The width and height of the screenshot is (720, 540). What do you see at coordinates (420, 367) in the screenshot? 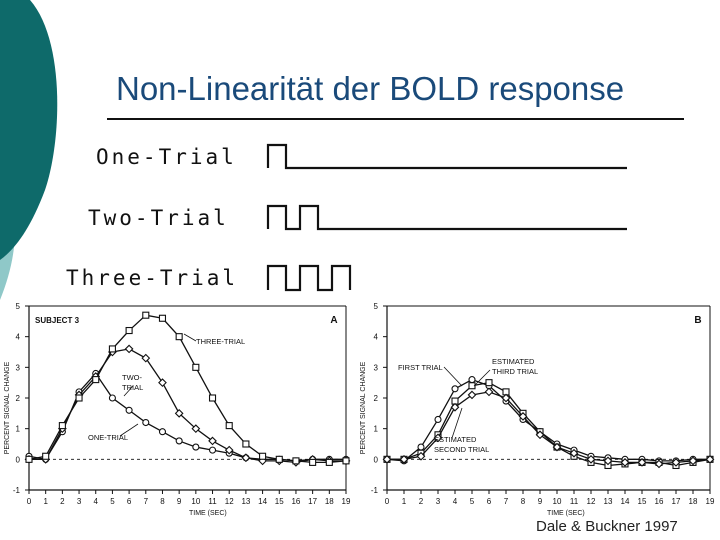
I see `series-annotation: FIRST TRIAL` at bounding box center [420, 367].